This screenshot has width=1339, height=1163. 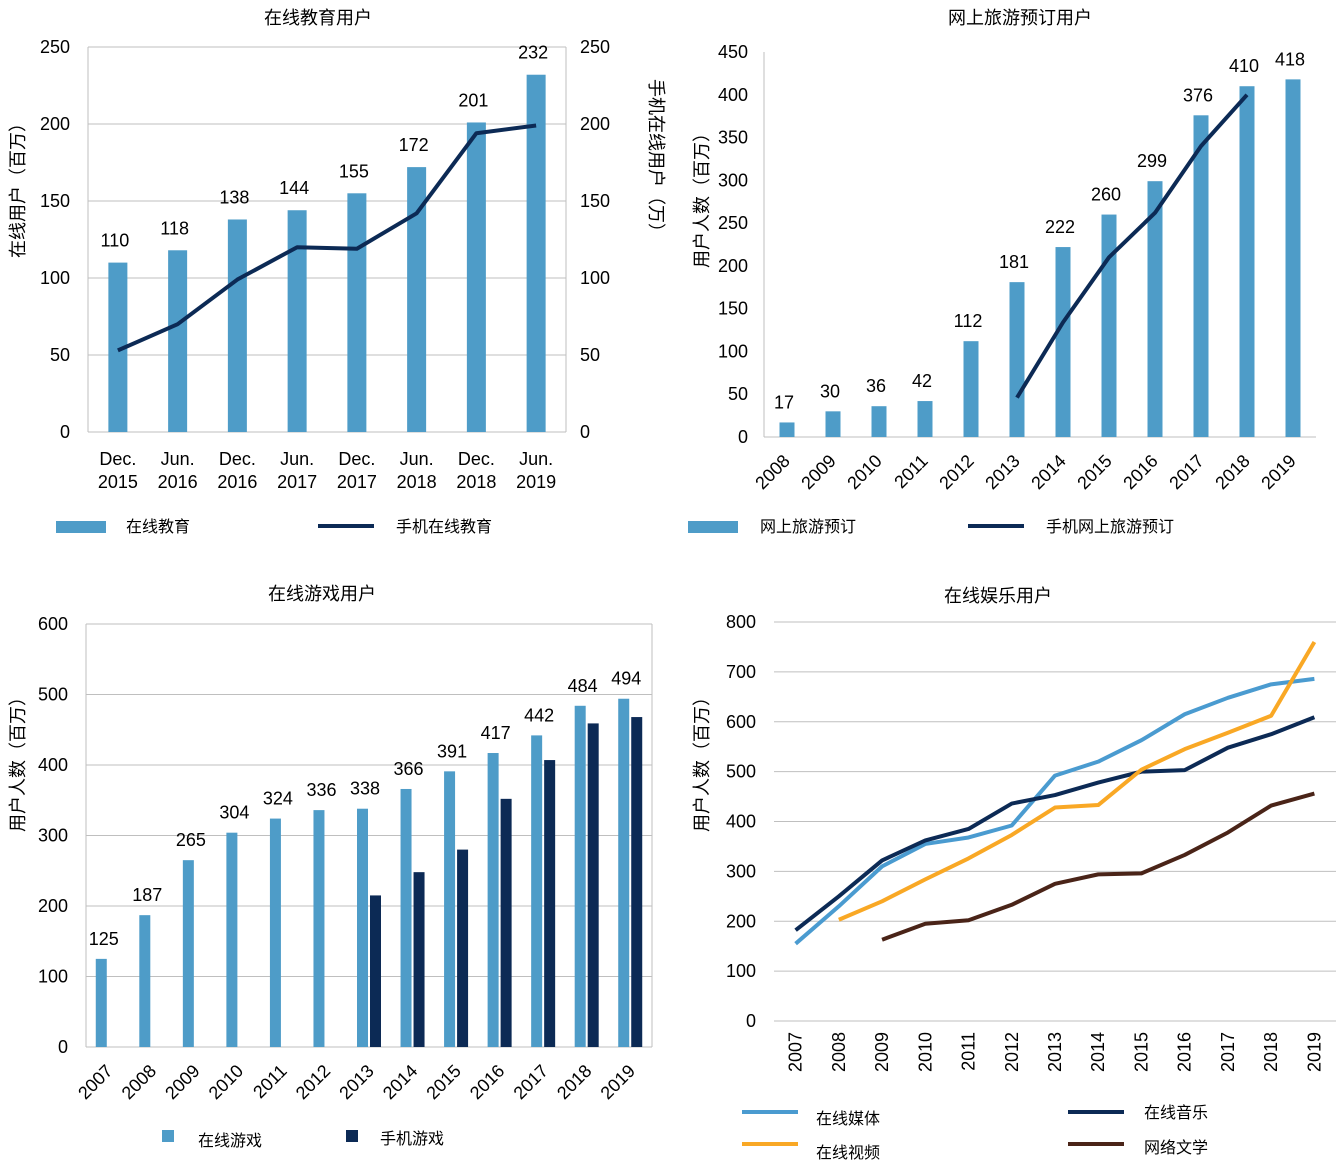 I want to click on y-tick-label: 150, so click(x=733, y=309).